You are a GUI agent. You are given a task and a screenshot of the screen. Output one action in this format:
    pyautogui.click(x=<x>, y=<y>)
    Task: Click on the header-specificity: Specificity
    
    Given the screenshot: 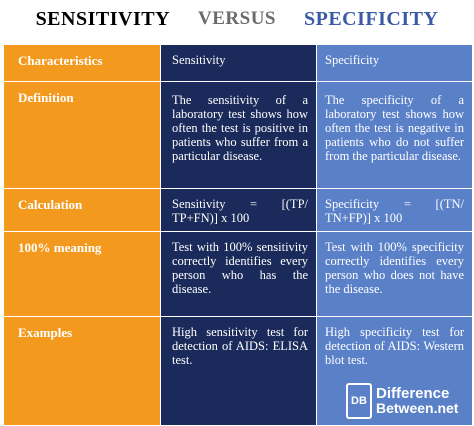 What is the action you would take?
    pyautogui.click(x=394, y=63)
    